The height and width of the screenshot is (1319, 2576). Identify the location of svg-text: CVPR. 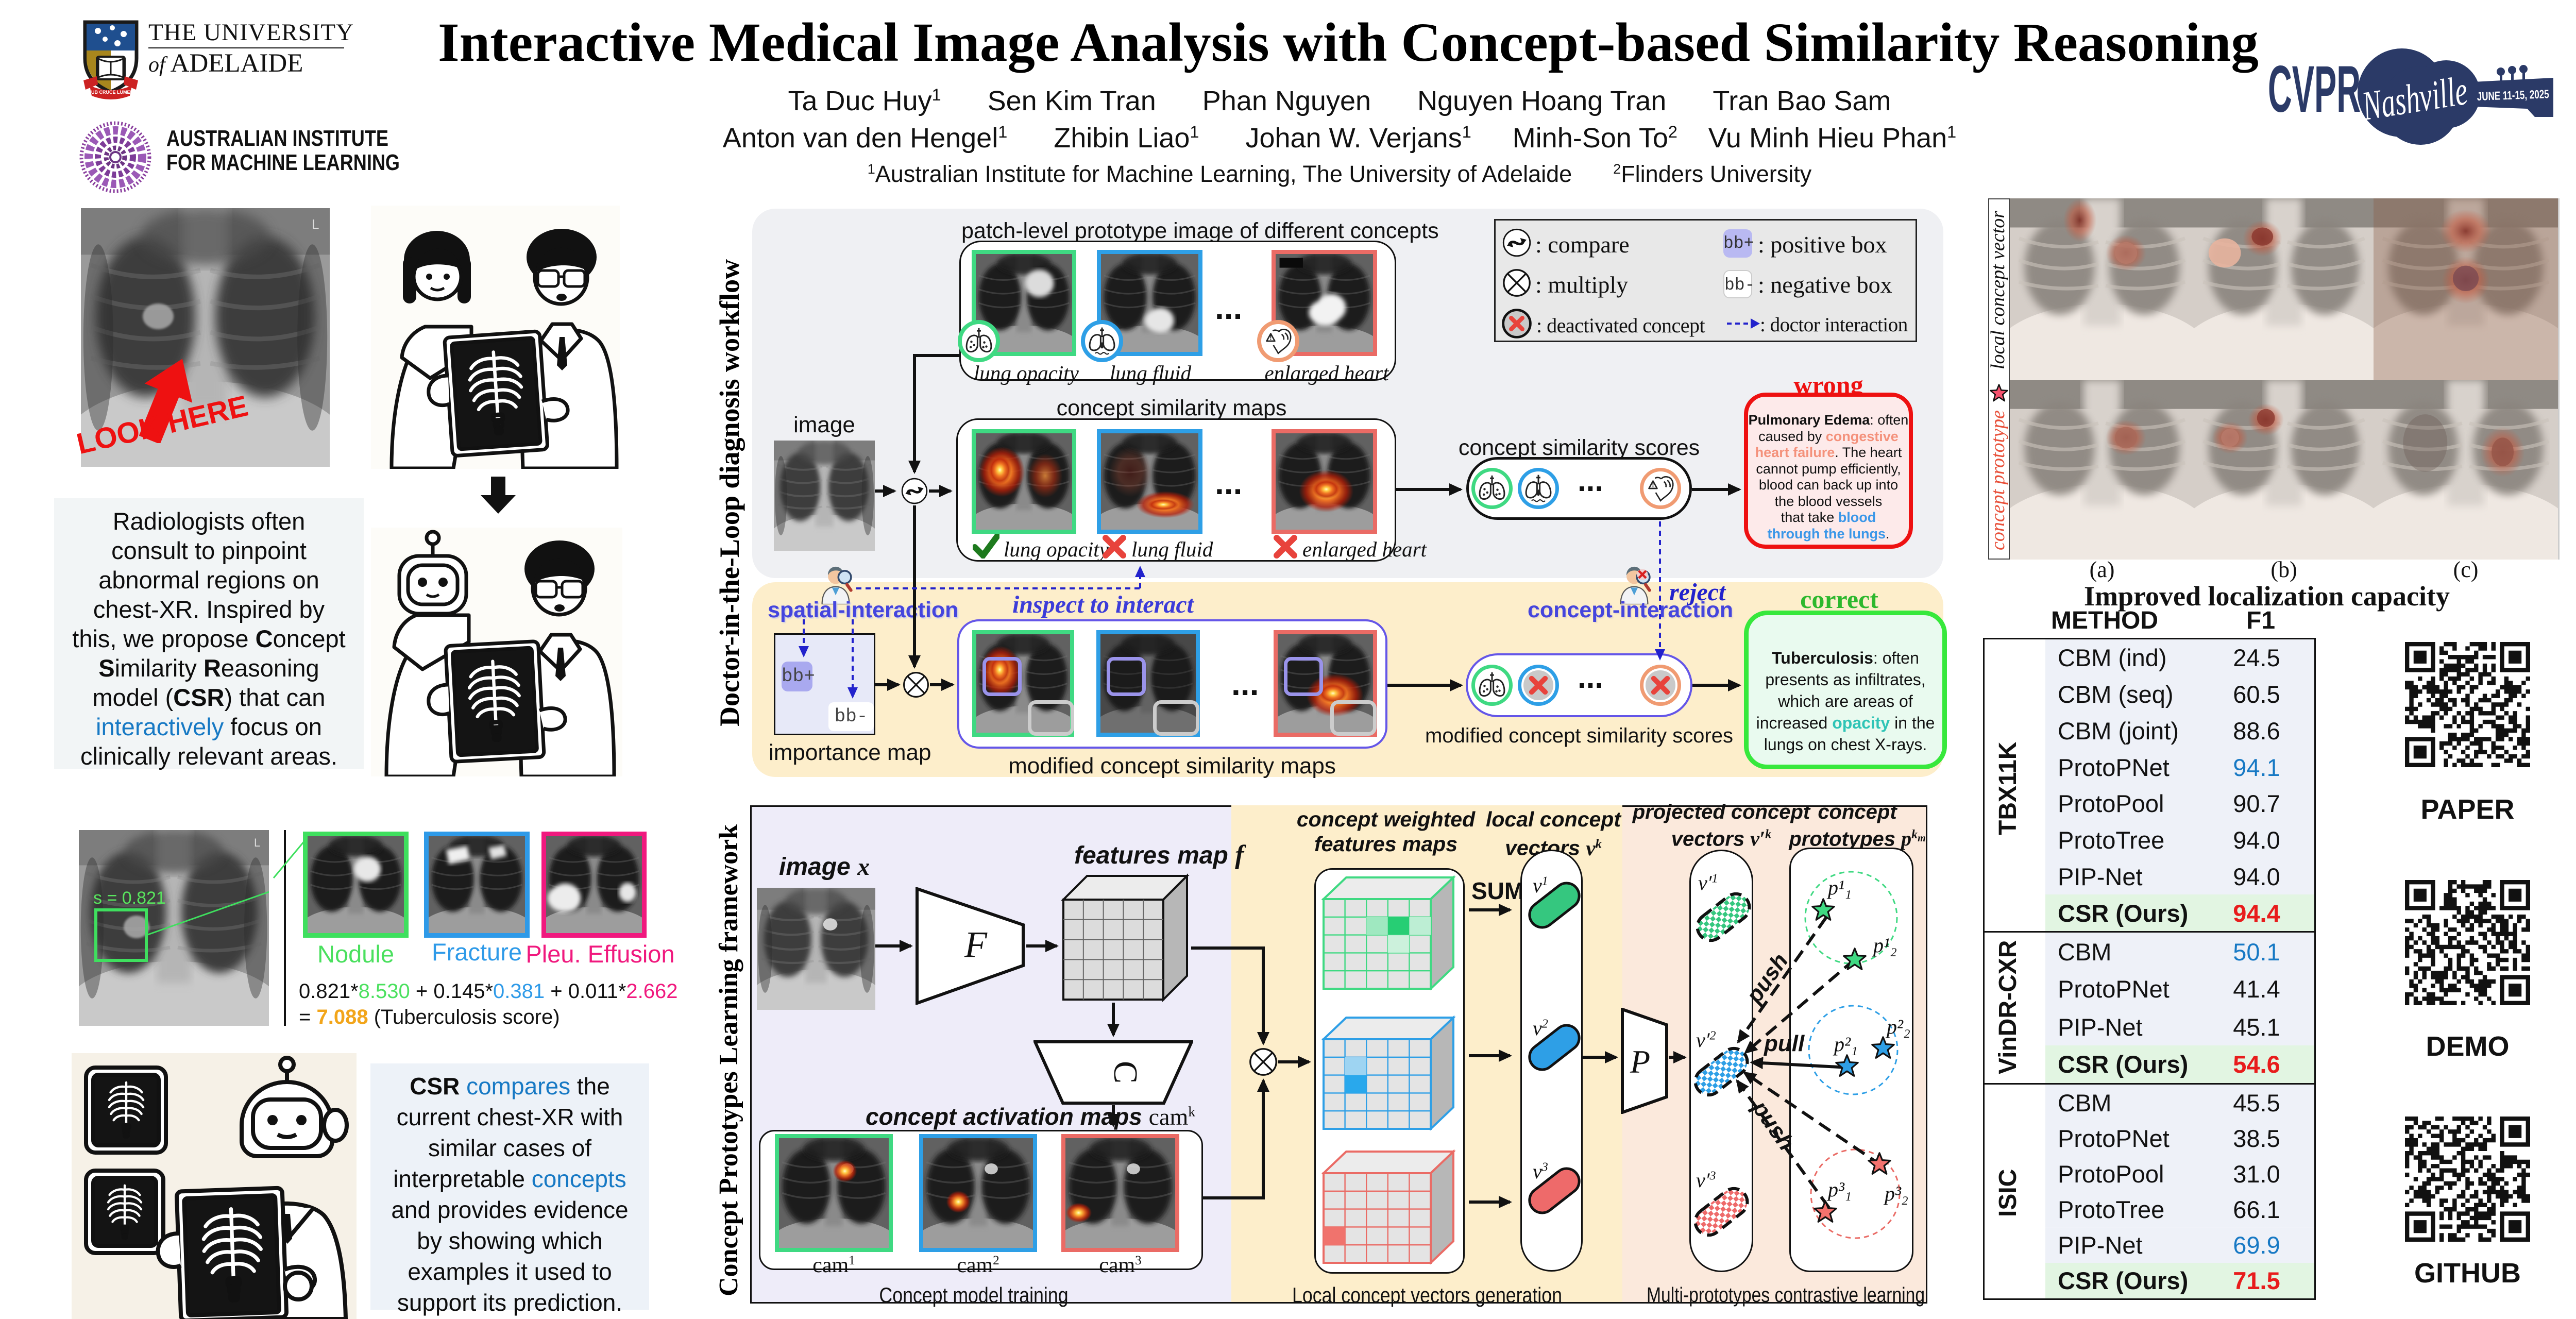
(2314, 89).